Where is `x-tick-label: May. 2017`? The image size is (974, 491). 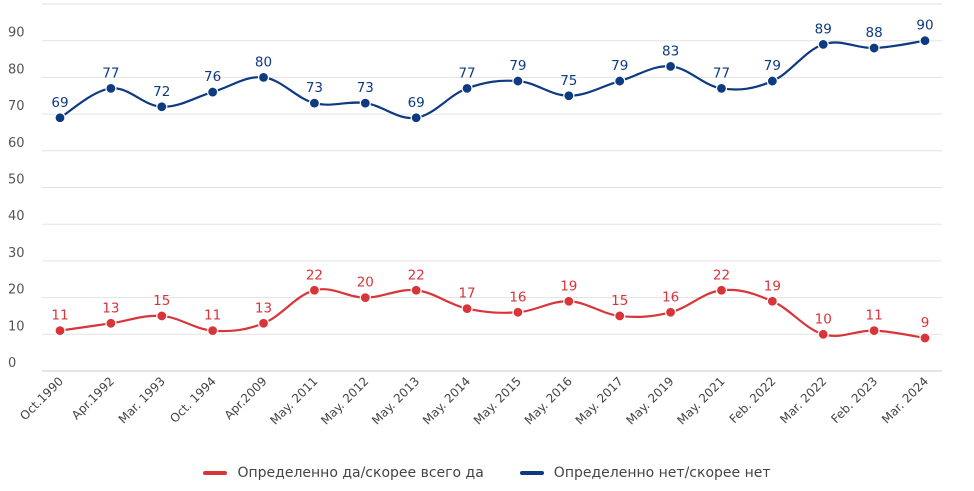 x-tick-label: May. 2017 is located at coordinates (599, 400).